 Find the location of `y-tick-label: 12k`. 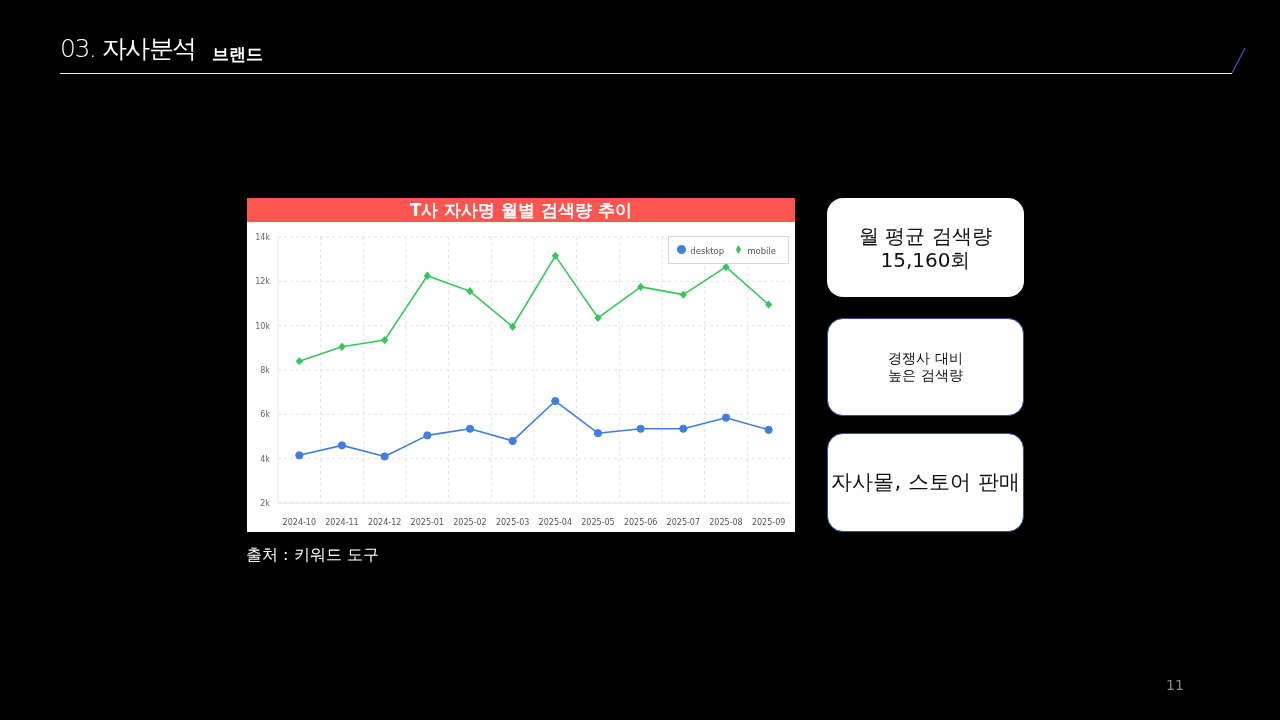

y-tick-label: 12k is located at coordinates (263, 282).